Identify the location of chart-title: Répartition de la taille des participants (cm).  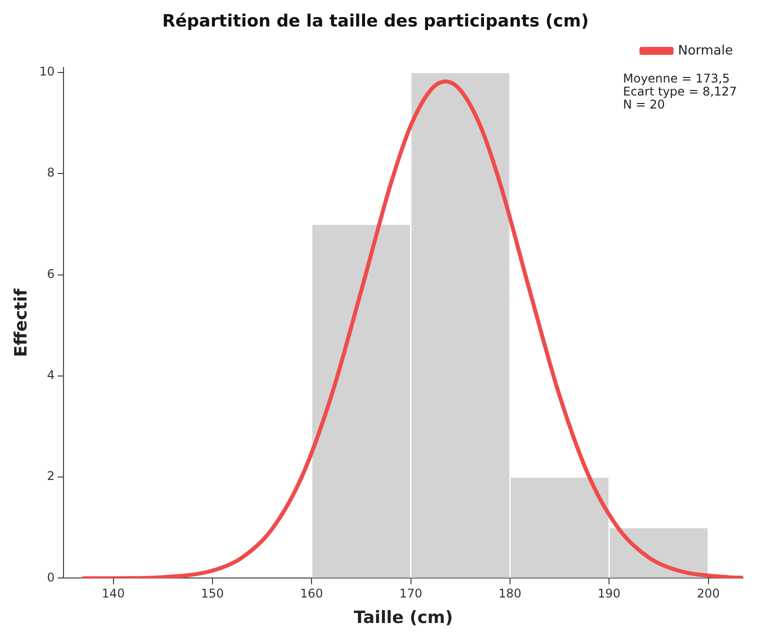
(375, 22).